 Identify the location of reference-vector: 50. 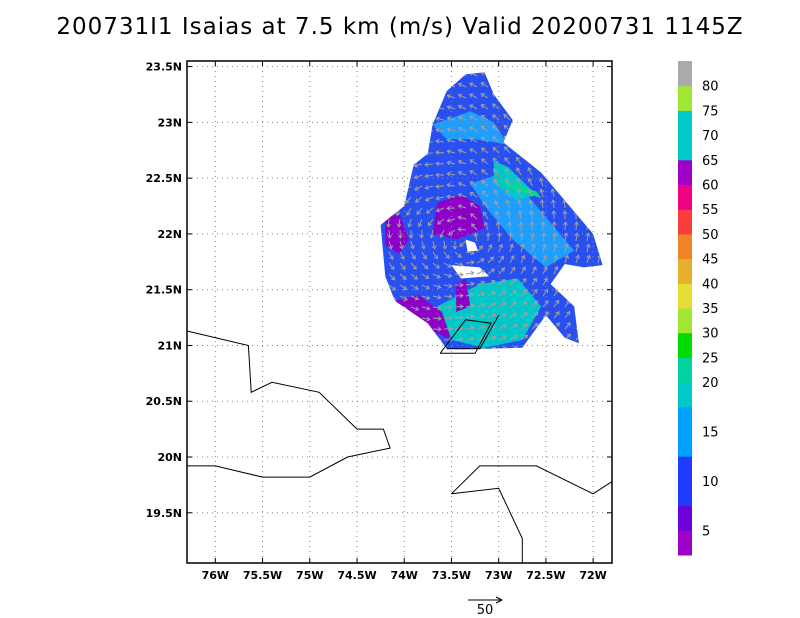
(485, 607).